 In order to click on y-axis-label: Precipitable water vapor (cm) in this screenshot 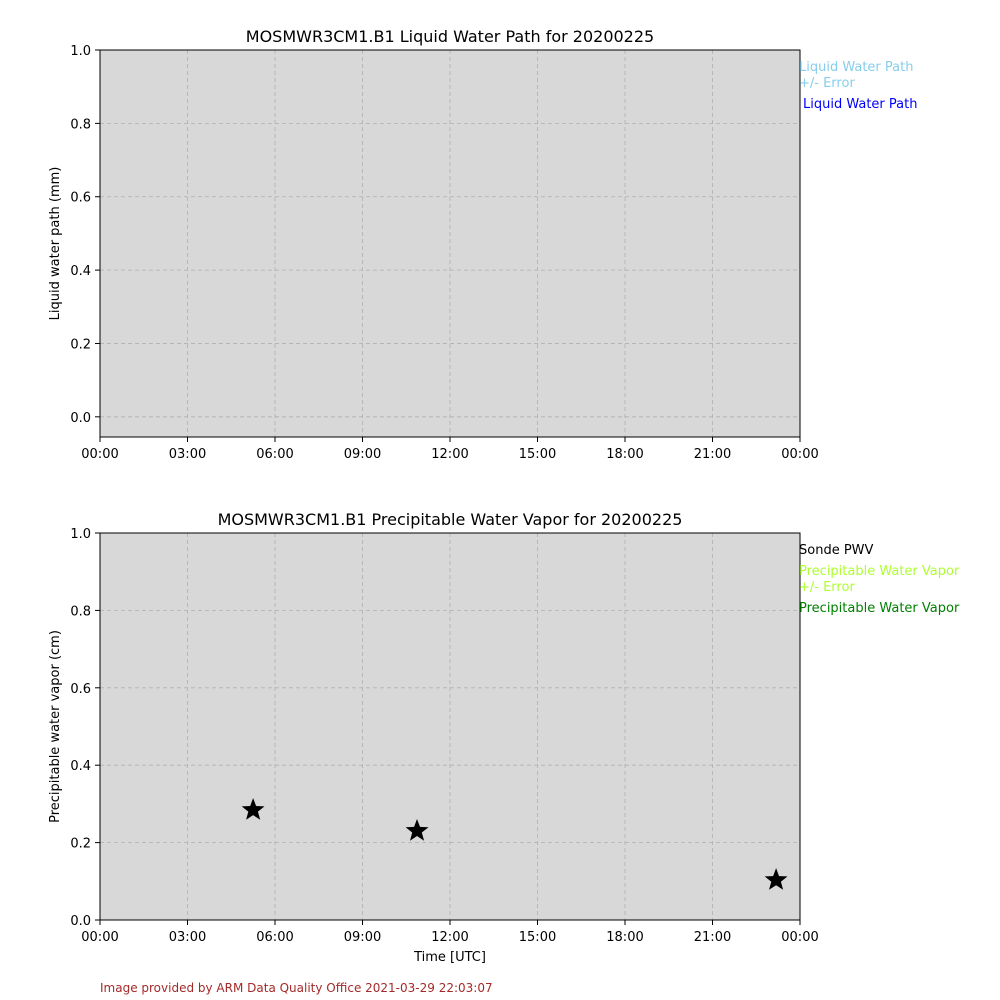, I will do `click(55, 726)`.